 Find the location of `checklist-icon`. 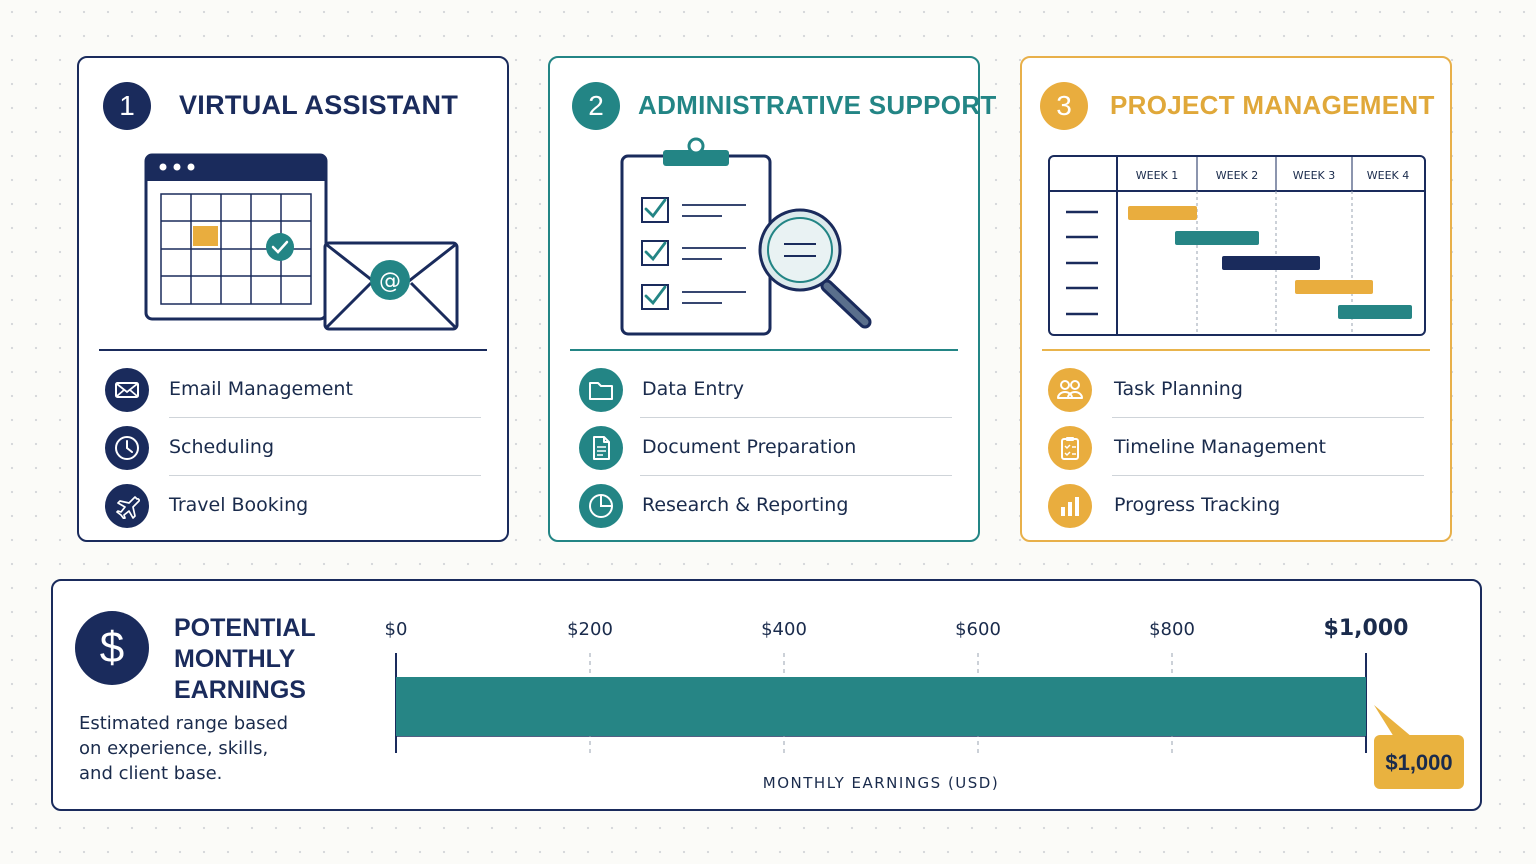

checklist-icon is located at coordinates (1070, 448).